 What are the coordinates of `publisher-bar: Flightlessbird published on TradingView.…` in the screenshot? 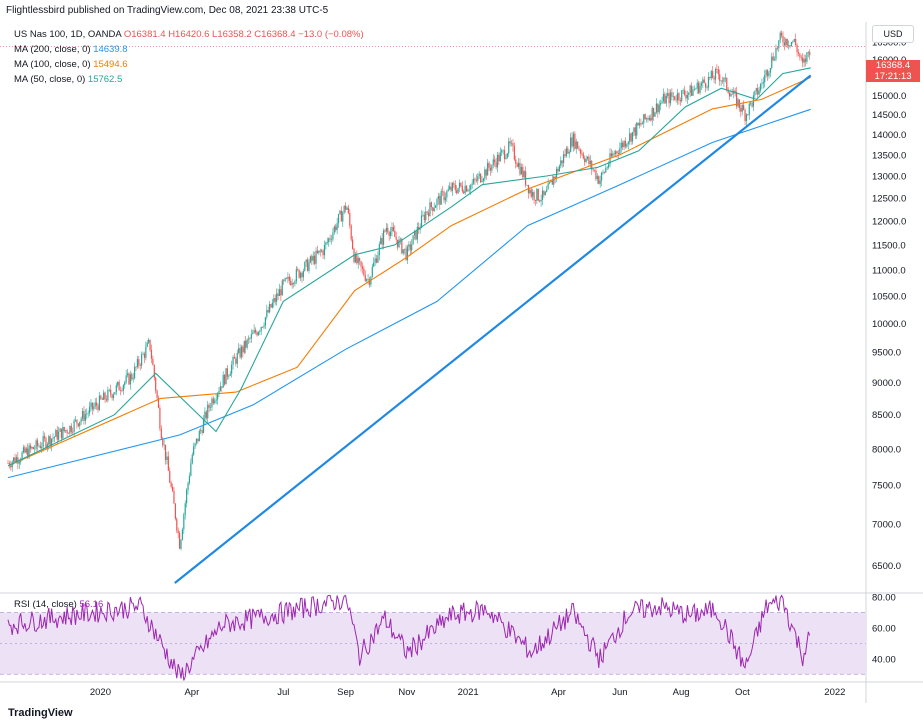 It's located at (461, 11).